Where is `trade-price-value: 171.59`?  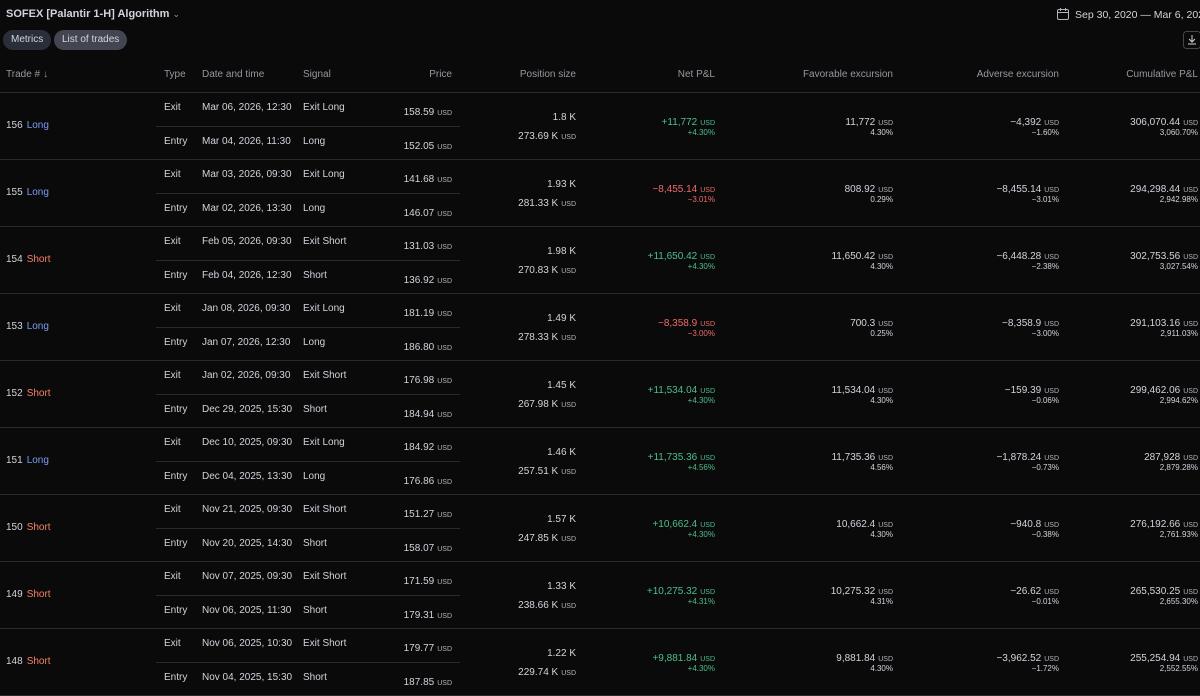
trade-price-value: 171.59 is located at coordinates (419, 581).